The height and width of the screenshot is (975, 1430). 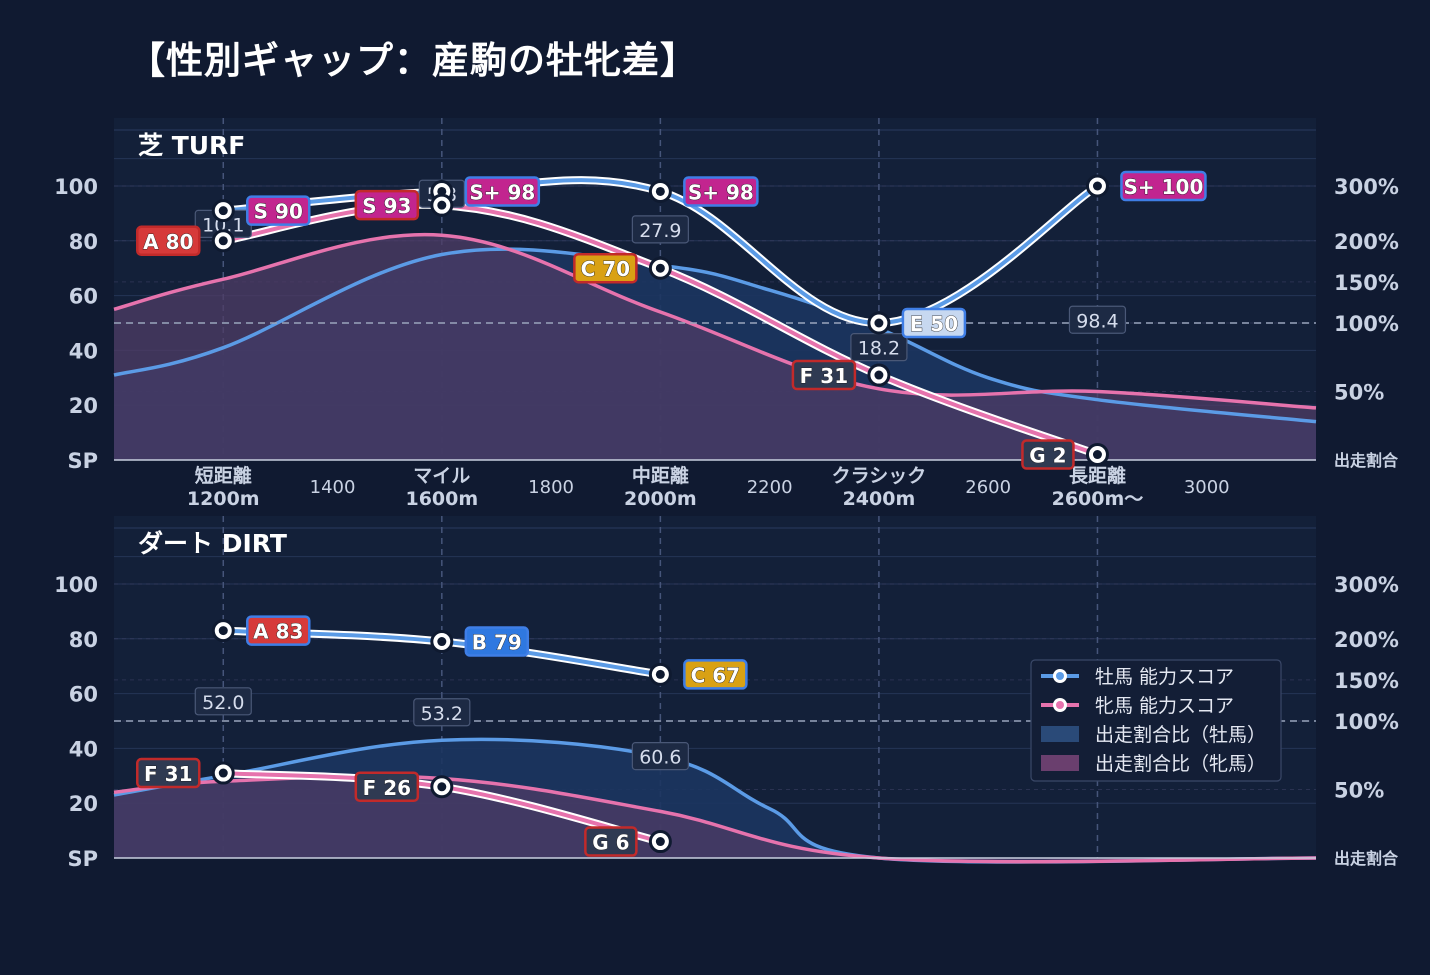 What do you see at coordinates (83, 695) in the screenshot?
I see `y-tick-label: 60` at bounding box center [83, 695].